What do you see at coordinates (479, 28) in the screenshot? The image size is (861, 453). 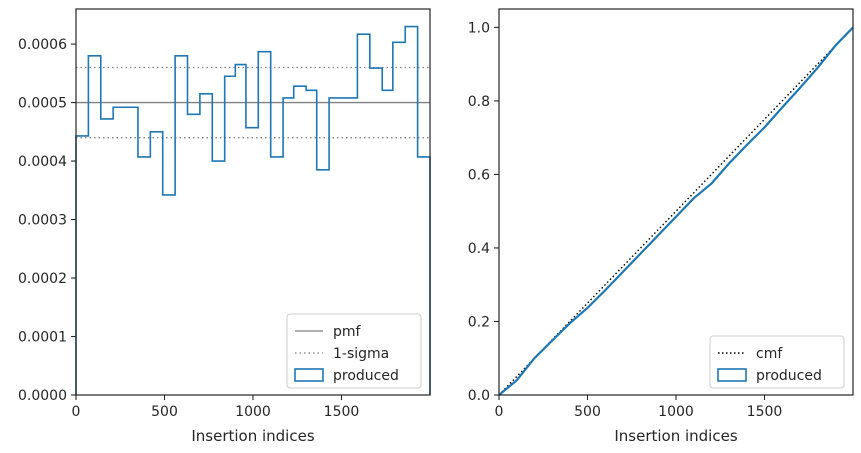 I see `y-tick-label: 1.0` at bounding box center [479, 28].